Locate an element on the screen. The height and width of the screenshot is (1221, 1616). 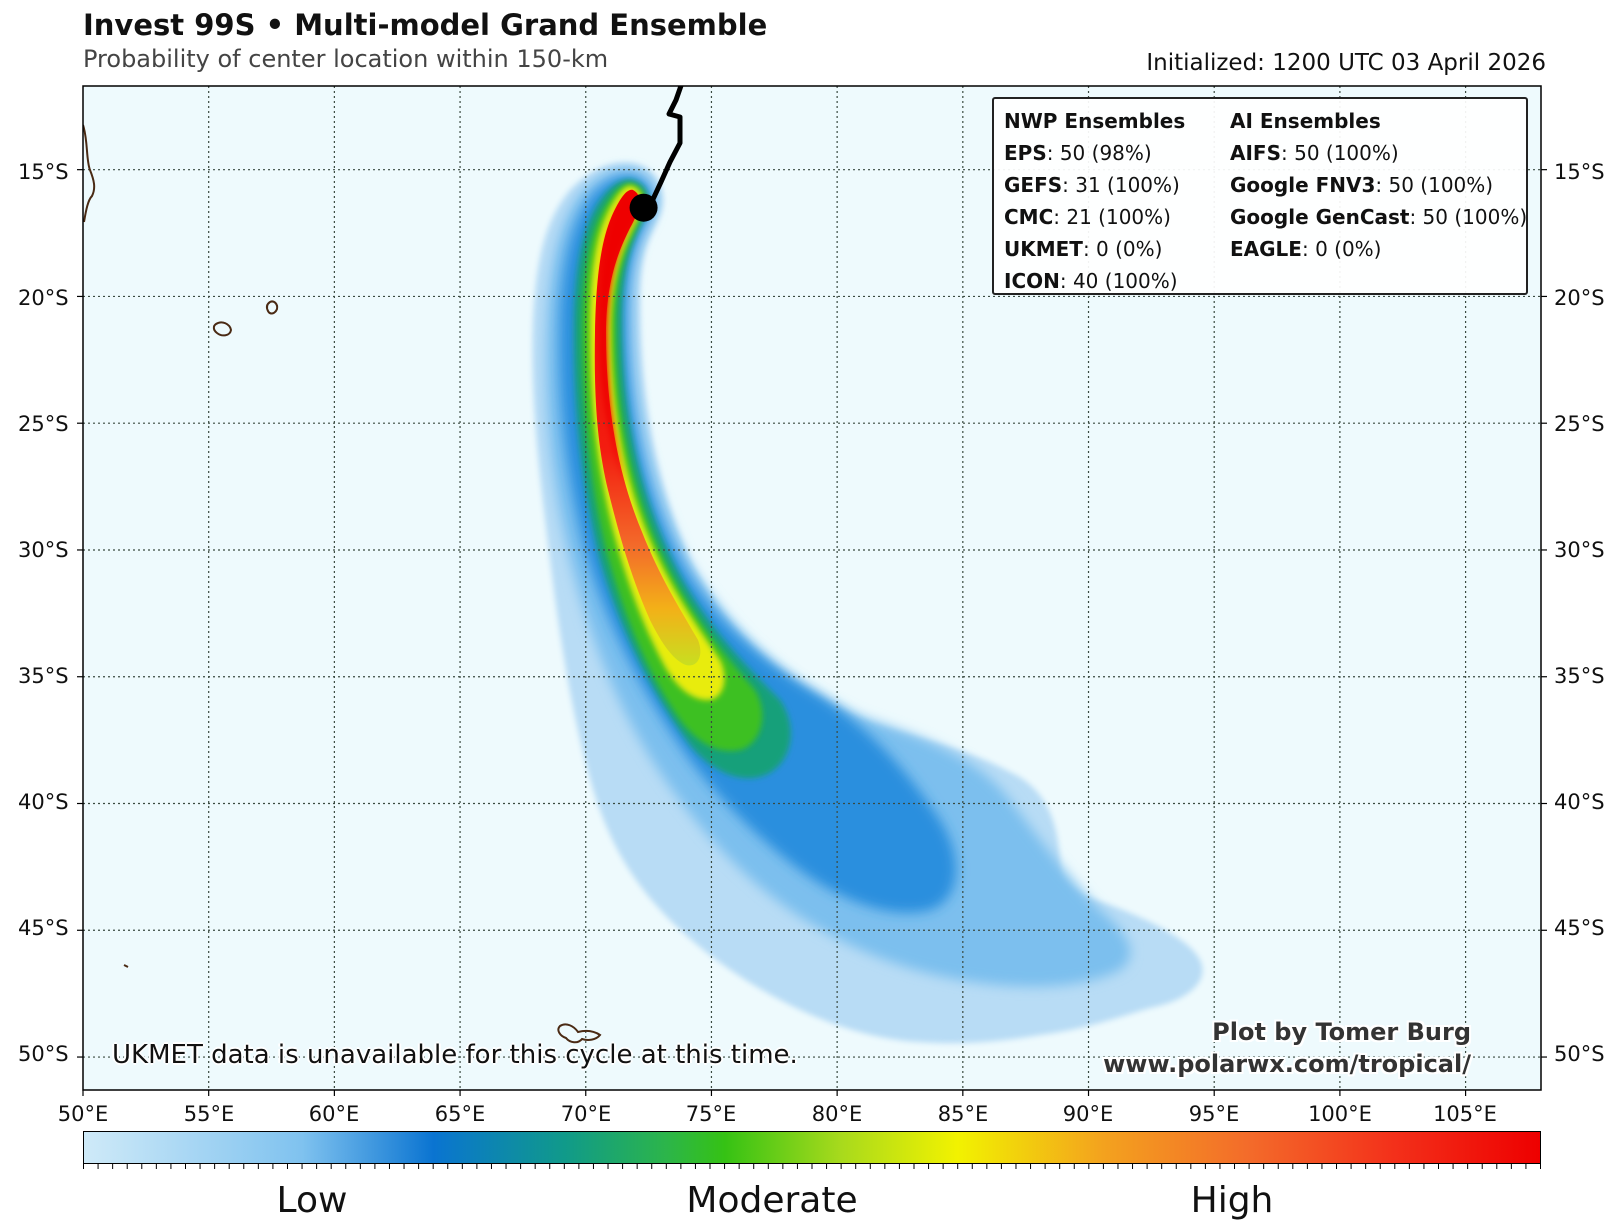
swath-green is located at coordinates (672, 467).